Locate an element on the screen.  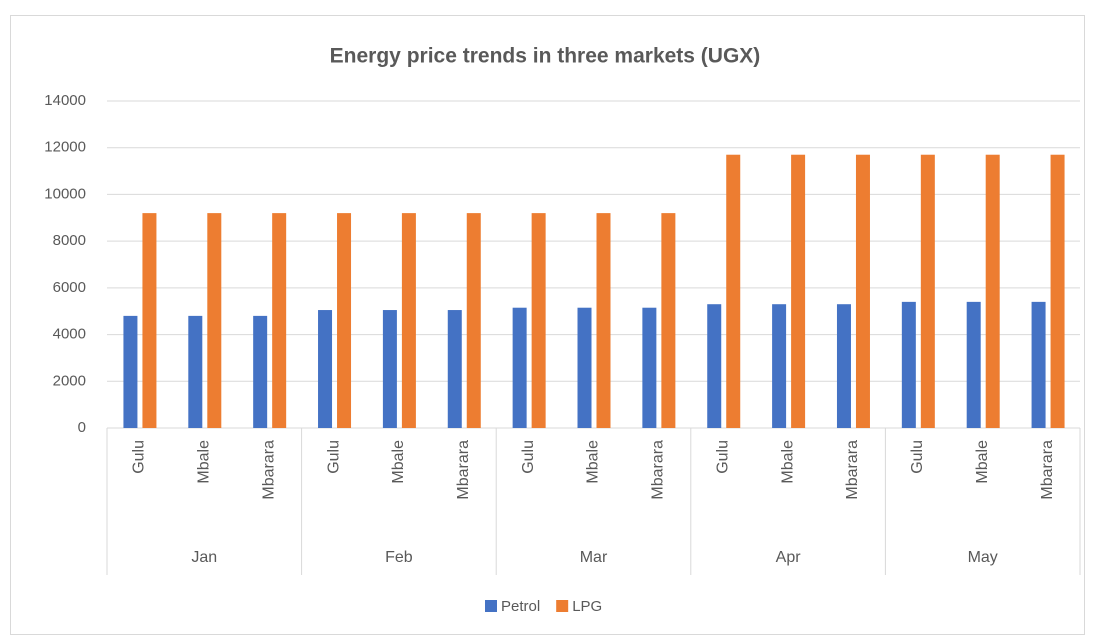
y-tick-label: 10000 is located at coordinates (65, 193).